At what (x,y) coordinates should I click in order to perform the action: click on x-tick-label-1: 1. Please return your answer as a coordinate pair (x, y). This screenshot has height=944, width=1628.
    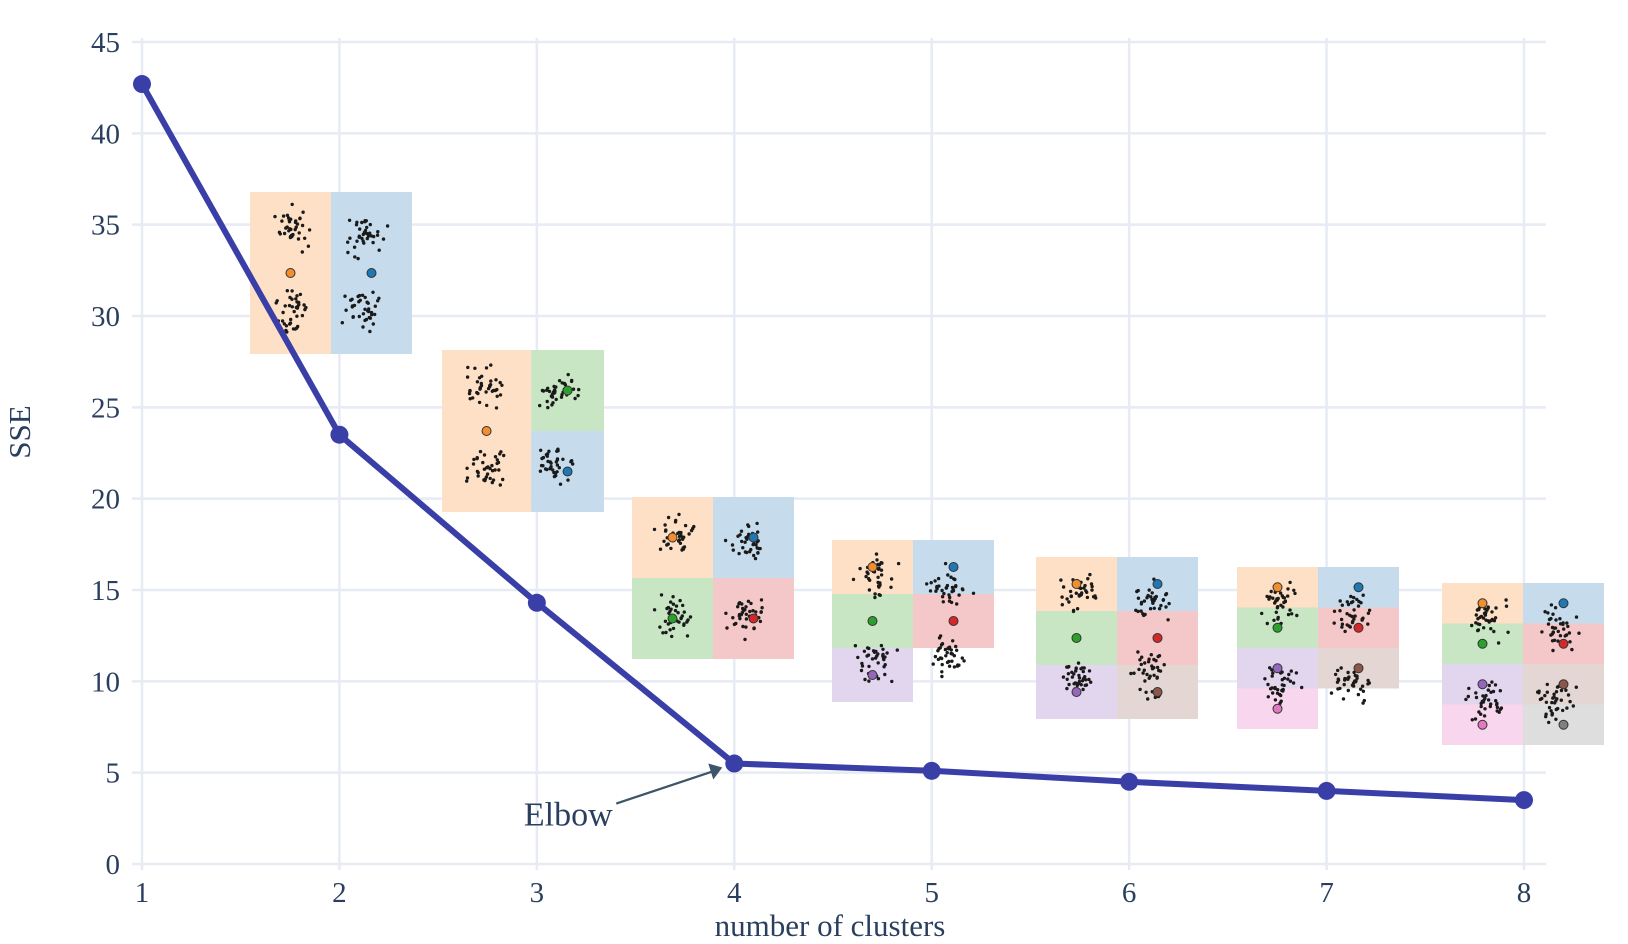
    Looking at the image, I should click on (142, 893).